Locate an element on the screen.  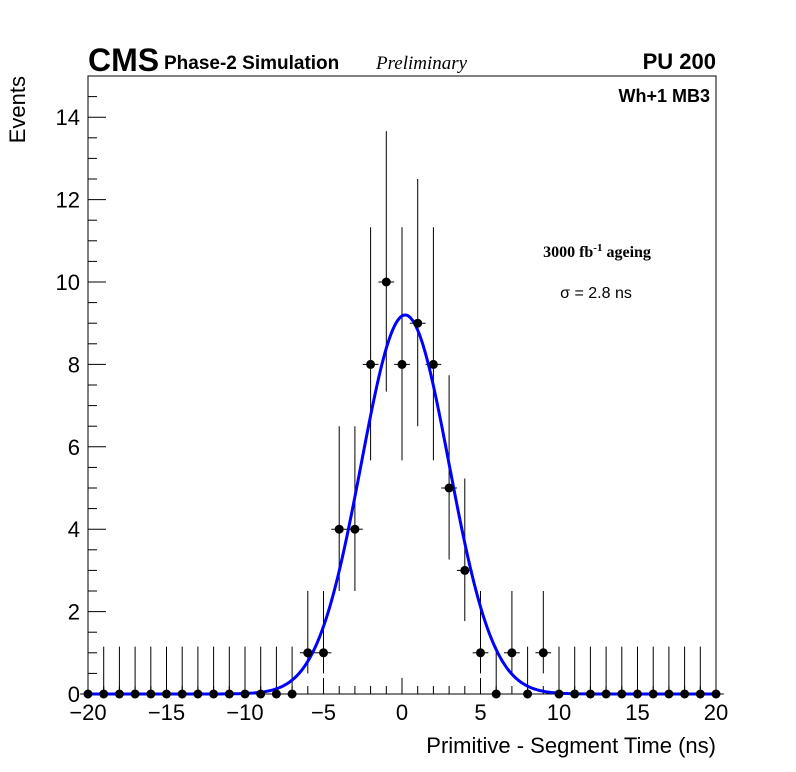
y-tick-label: 4 is located at coordinates (74, 529).